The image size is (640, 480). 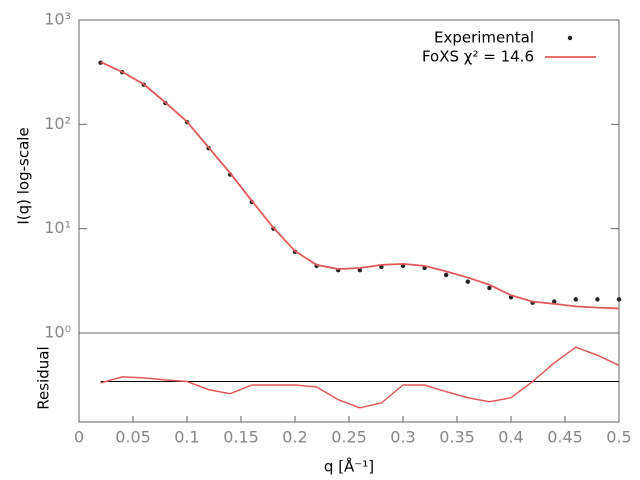 I want to click on y-axis-label: I(q) log-scale, so click(x=24, y=175).